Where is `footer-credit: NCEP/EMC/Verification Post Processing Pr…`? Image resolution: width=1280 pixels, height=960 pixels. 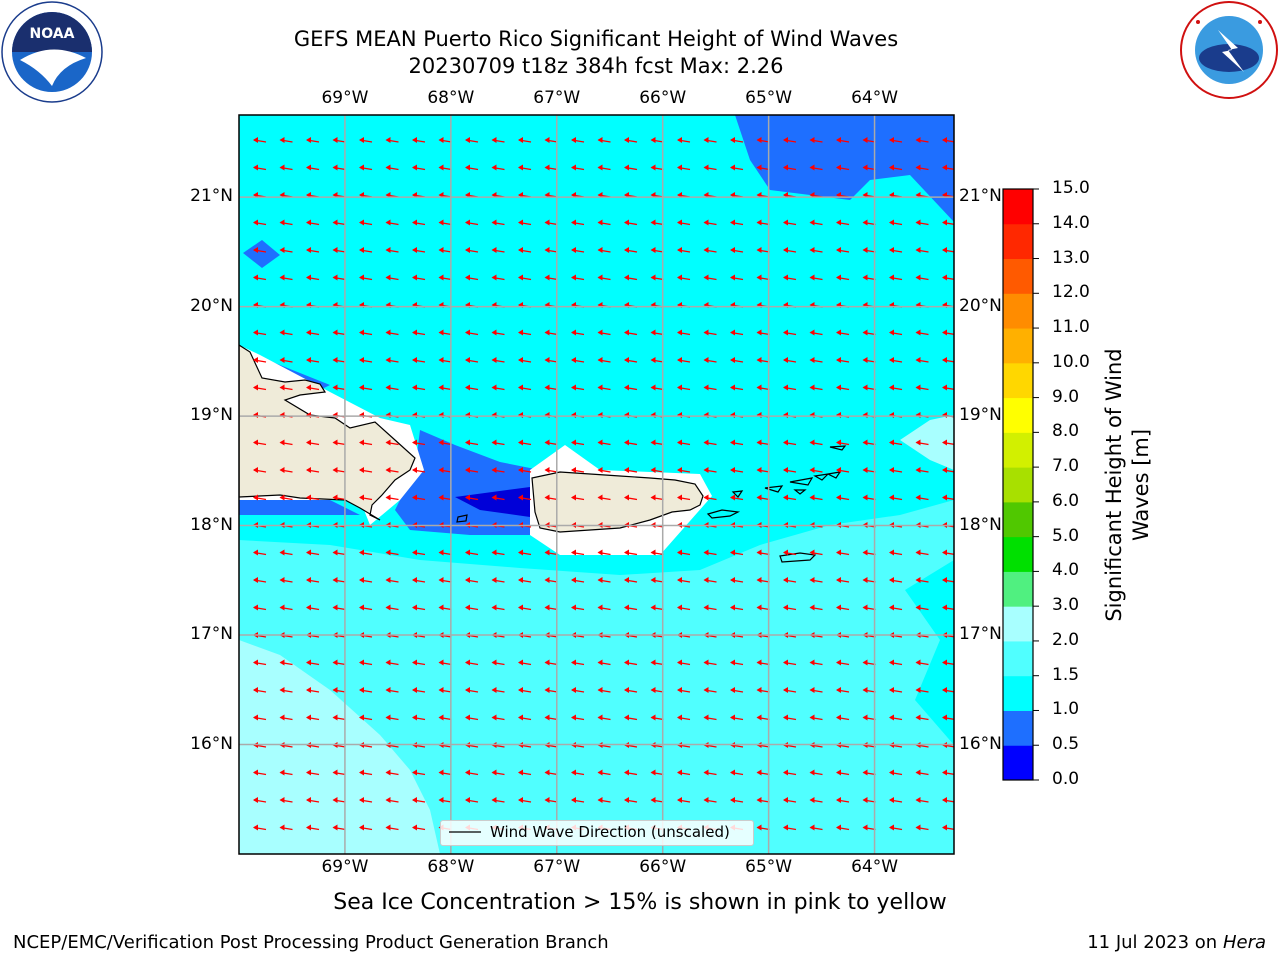 footer-credit: NCEP/EMC/Verification Post Processing Pr… is located at coordinates (311, 942).